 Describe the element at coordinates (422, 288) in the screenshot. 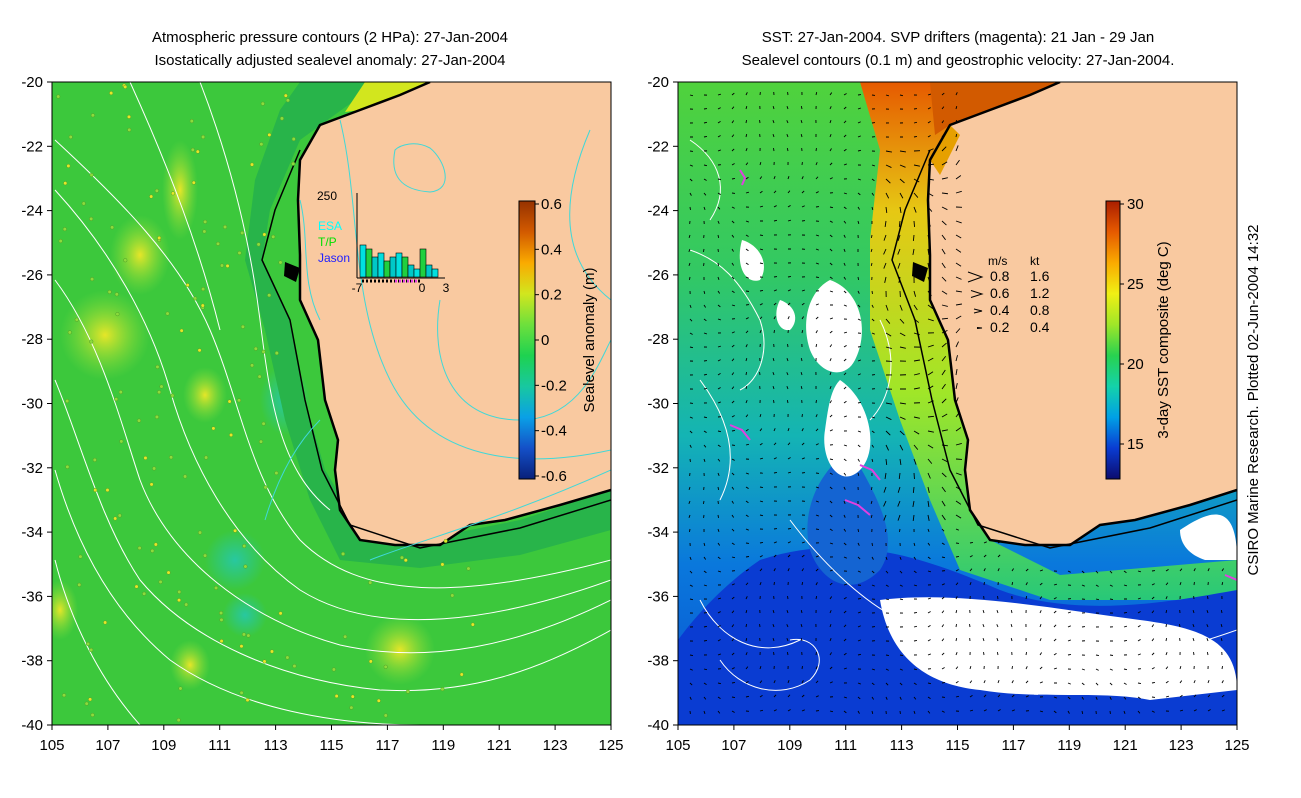

I see `inset-x-tick: 0` at that location.